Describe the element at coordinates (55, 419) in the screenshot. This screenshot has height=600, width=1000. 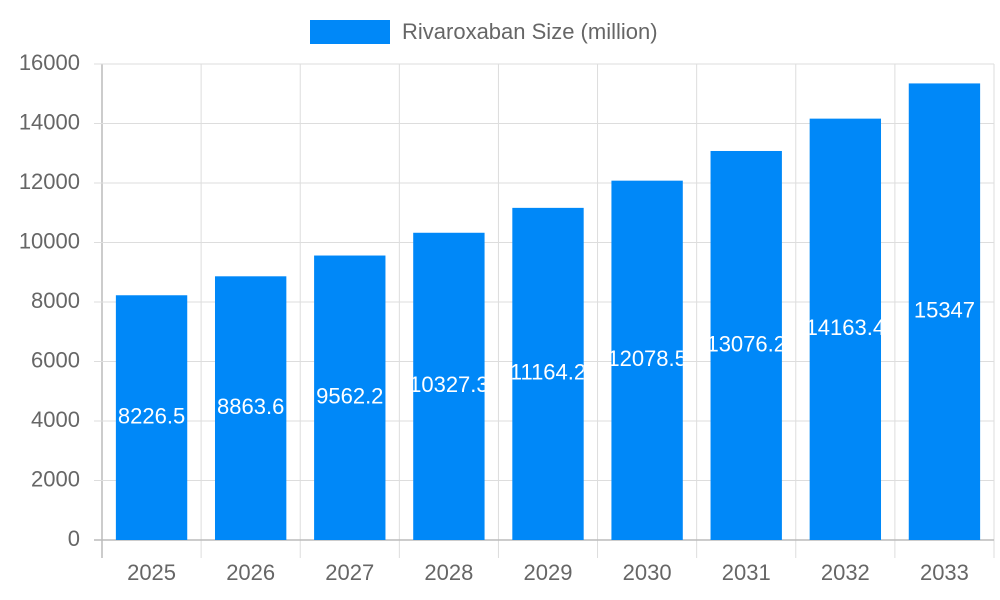
I see `y-tick-label: 4000` at that location.